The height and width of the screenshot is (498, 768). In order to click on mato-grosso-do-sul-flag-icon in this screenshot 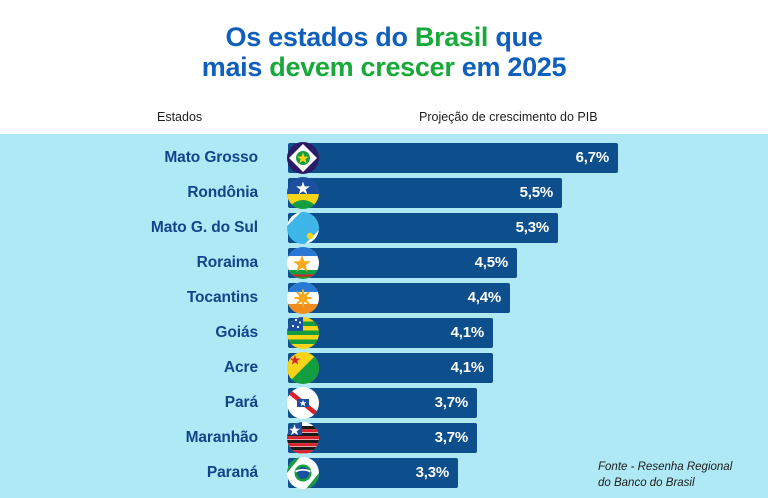, I will do `click(303, 228)`.